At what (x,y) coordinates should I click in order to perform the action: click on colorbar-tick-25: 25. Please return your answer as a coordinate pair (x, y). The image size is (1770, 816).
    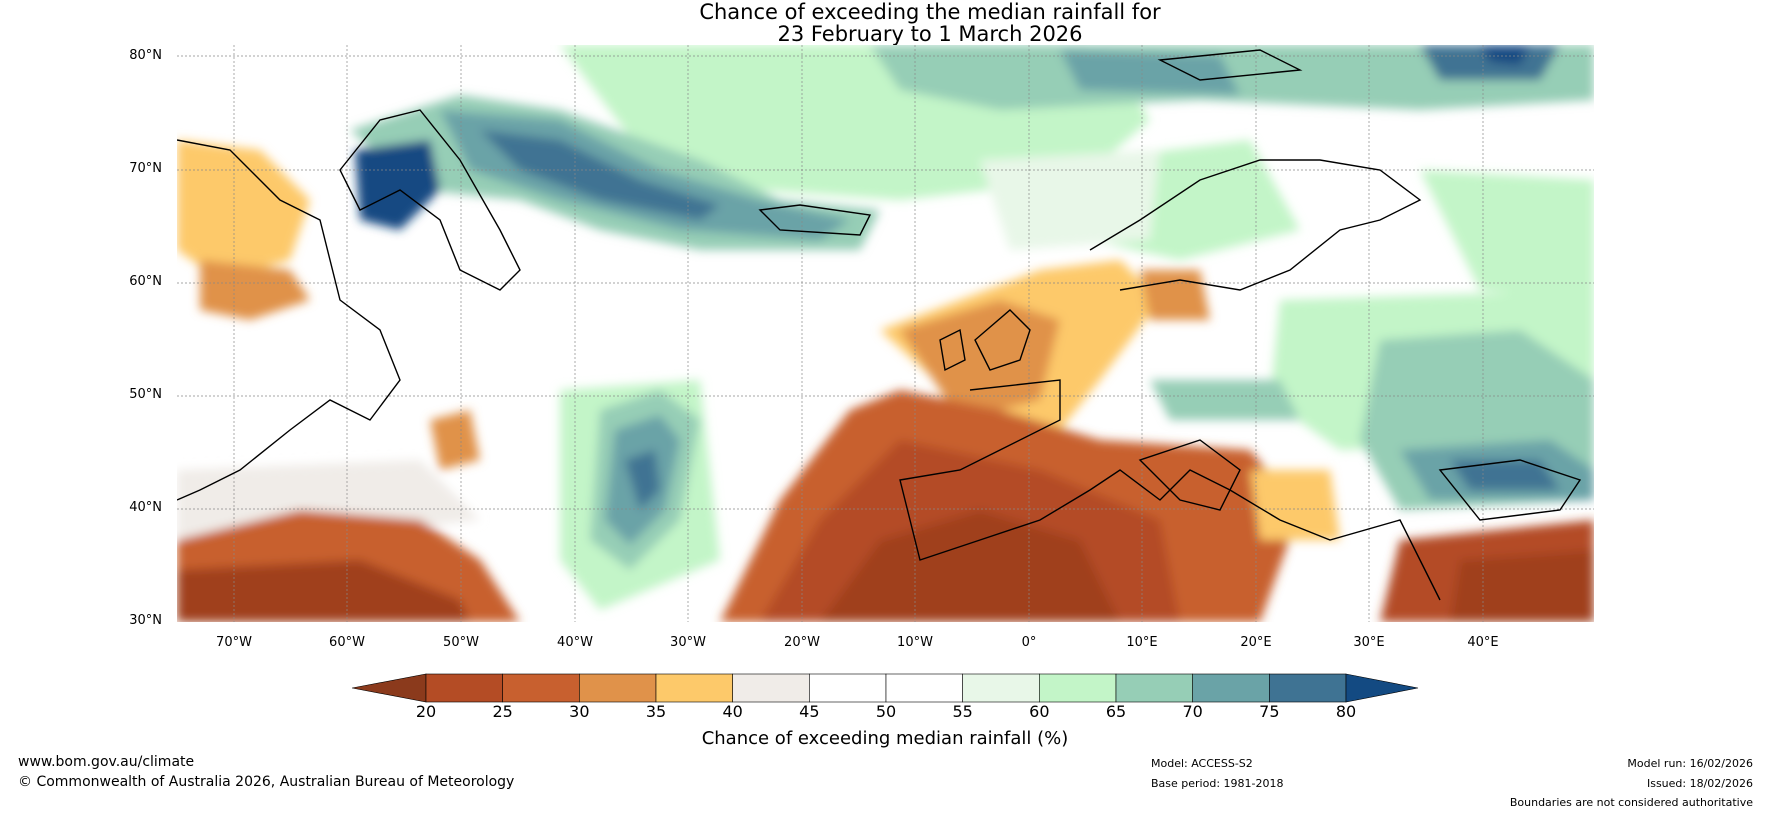
    Looking at the image, I should click on (502, 711).